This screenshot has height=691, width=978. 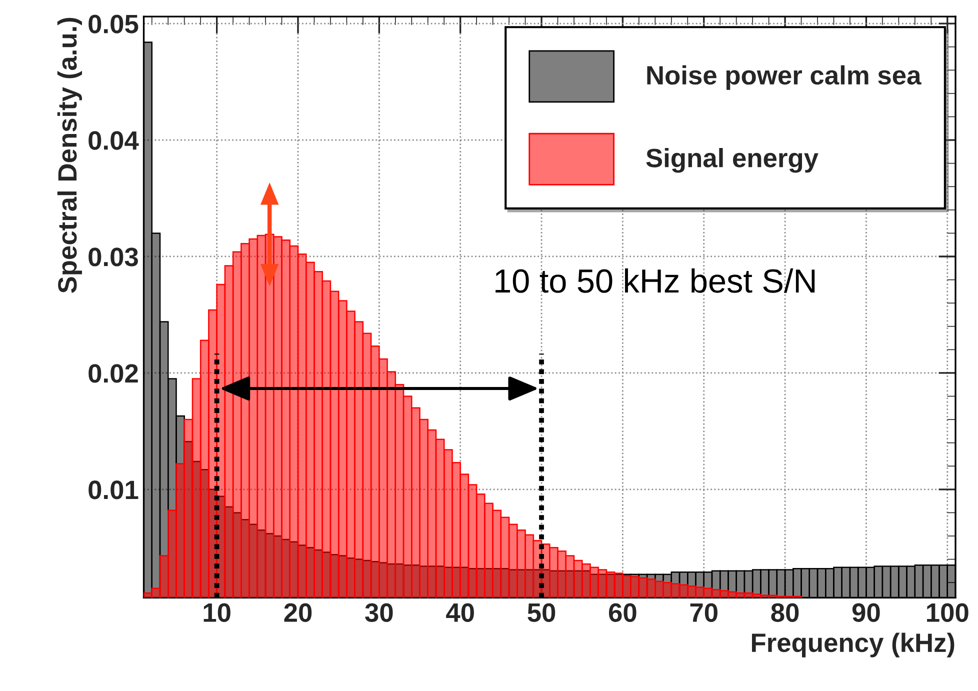 What do you see at coordinates (113, 257) in the screenshot?
I see `y-tick-label: 0.03` at bounding box center [113, 257].